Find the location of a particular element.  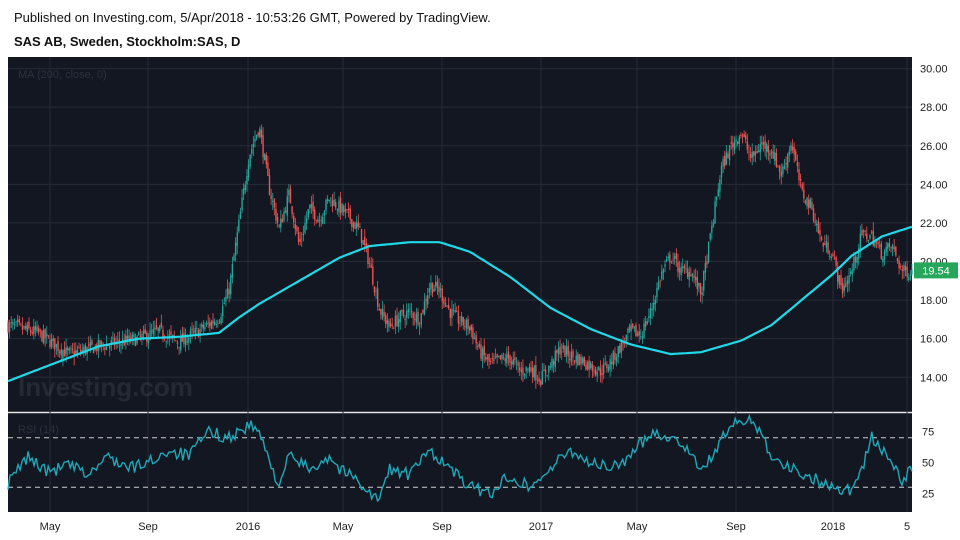

x-tick-label: 2017 is located at coordinates (541, 527).